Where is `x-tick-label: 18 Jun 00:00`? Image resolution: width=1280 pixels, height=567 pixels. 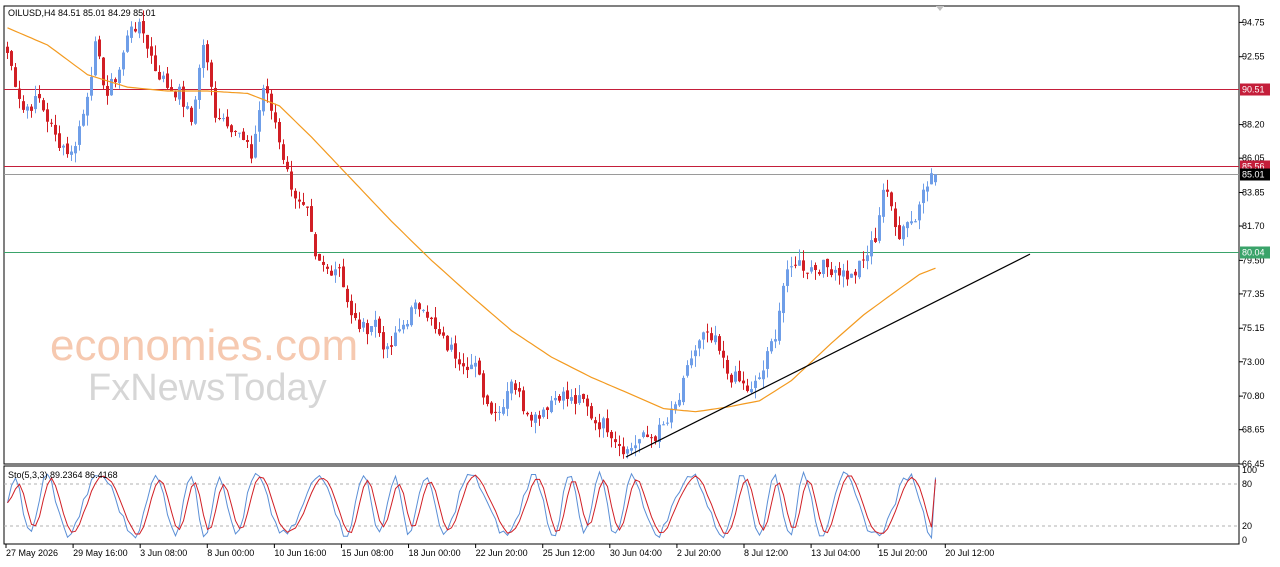
x-tick-label: 18 Jun 00:00 is located at coordinates (435, 553).